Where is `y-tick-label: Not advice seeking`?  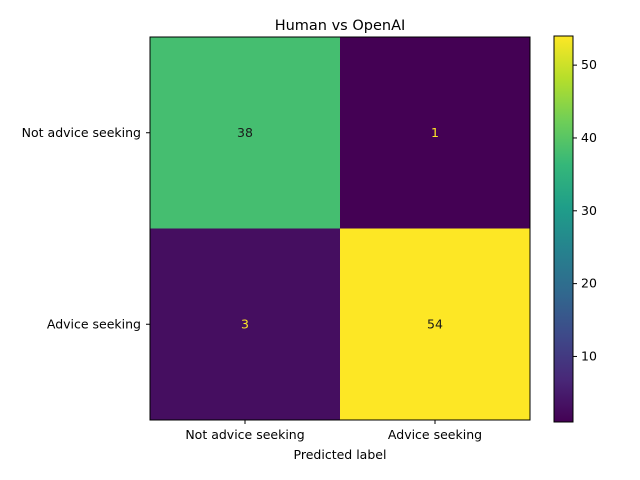
y-tick-label: Not advice seeking is located at coordinates (81, 132).